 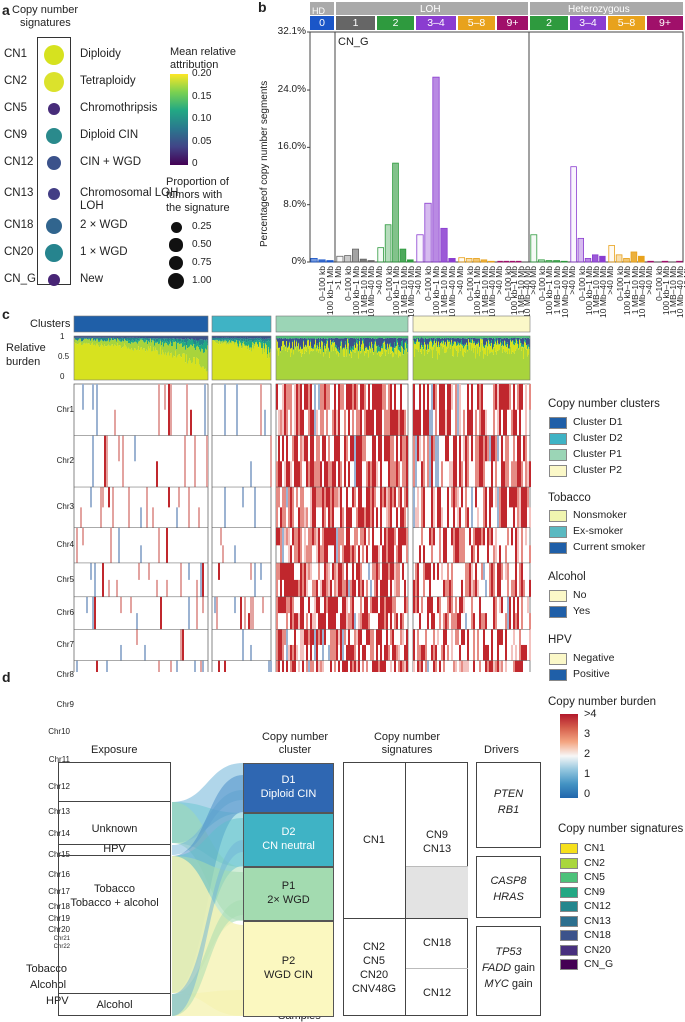 What do you see at coordinates (63, 544) in the screenshot?
I see `chromosome-label: Chr4` at bounding box center [63, 544].